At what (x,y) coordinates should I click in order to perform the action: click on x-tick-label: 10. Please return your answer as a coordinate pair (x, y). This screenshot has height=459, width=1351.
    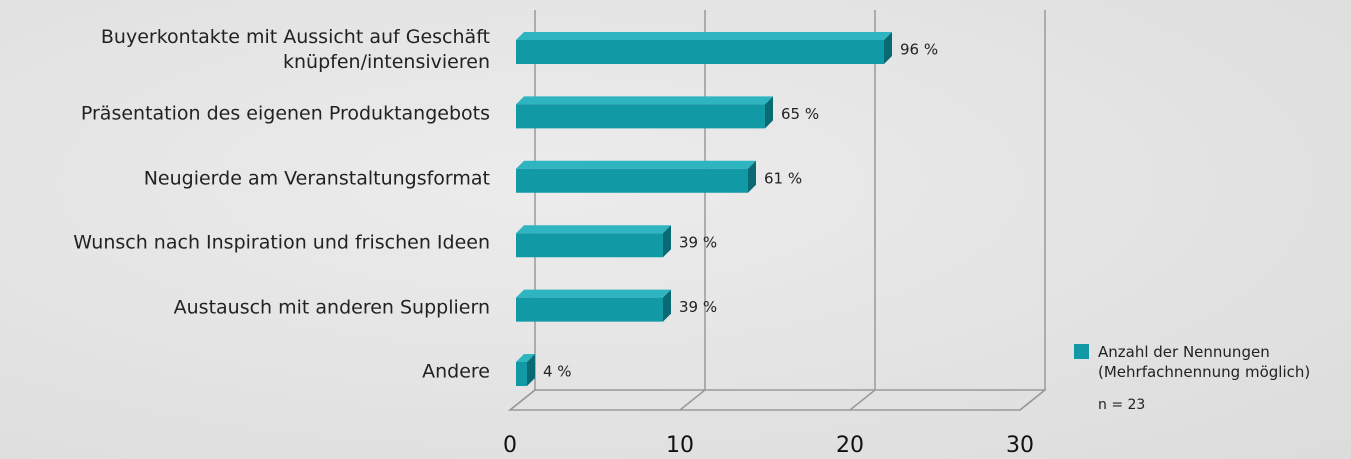
    Looking at the image, I should click on (680, 445).